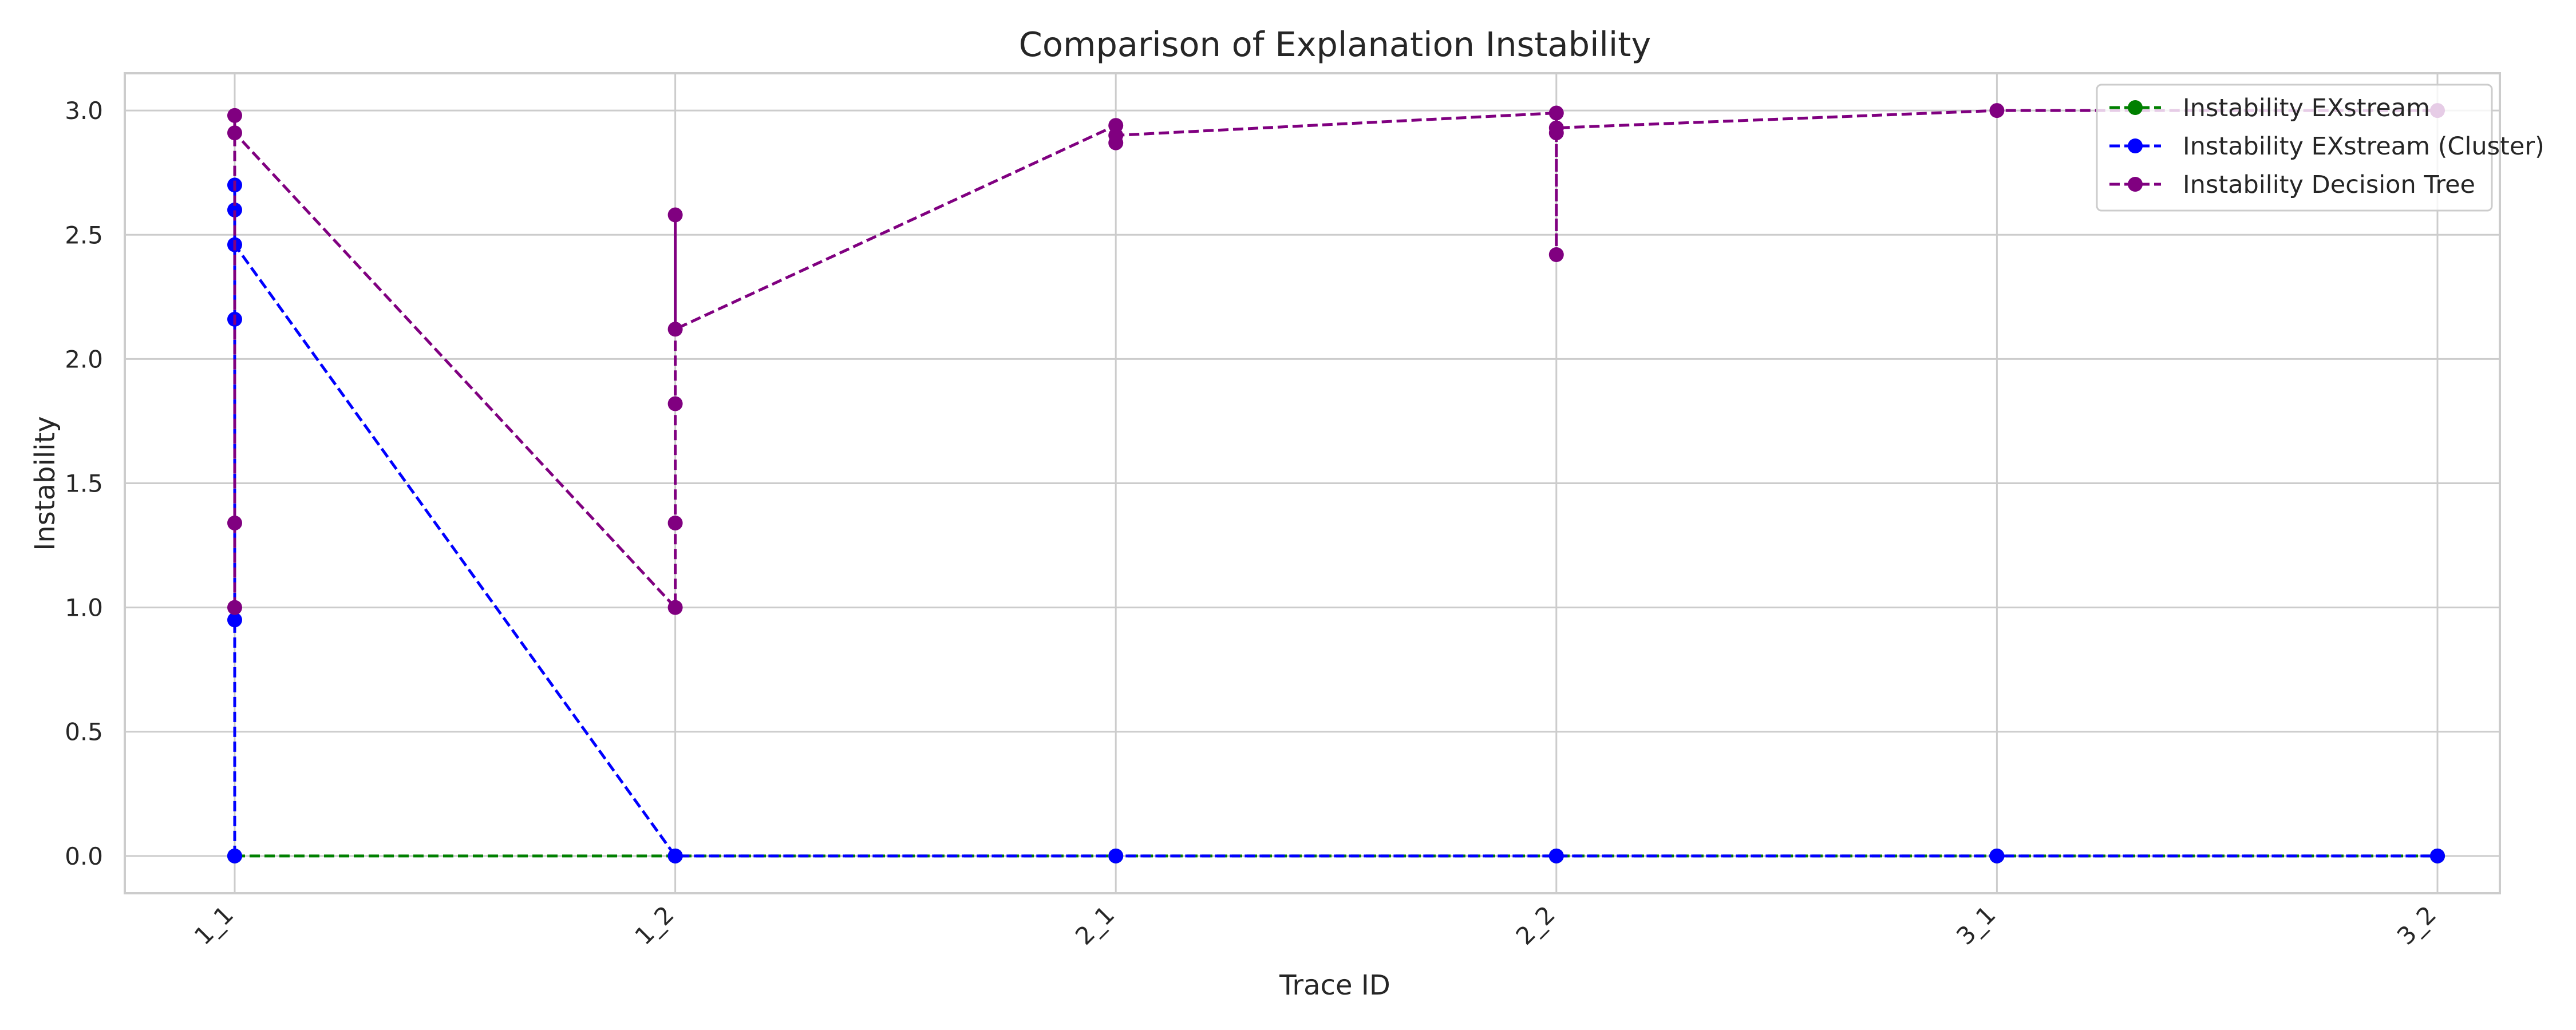 The image size is (2576, 1030). I want to click on y-tick-label: 0.0, so click(84, 856).